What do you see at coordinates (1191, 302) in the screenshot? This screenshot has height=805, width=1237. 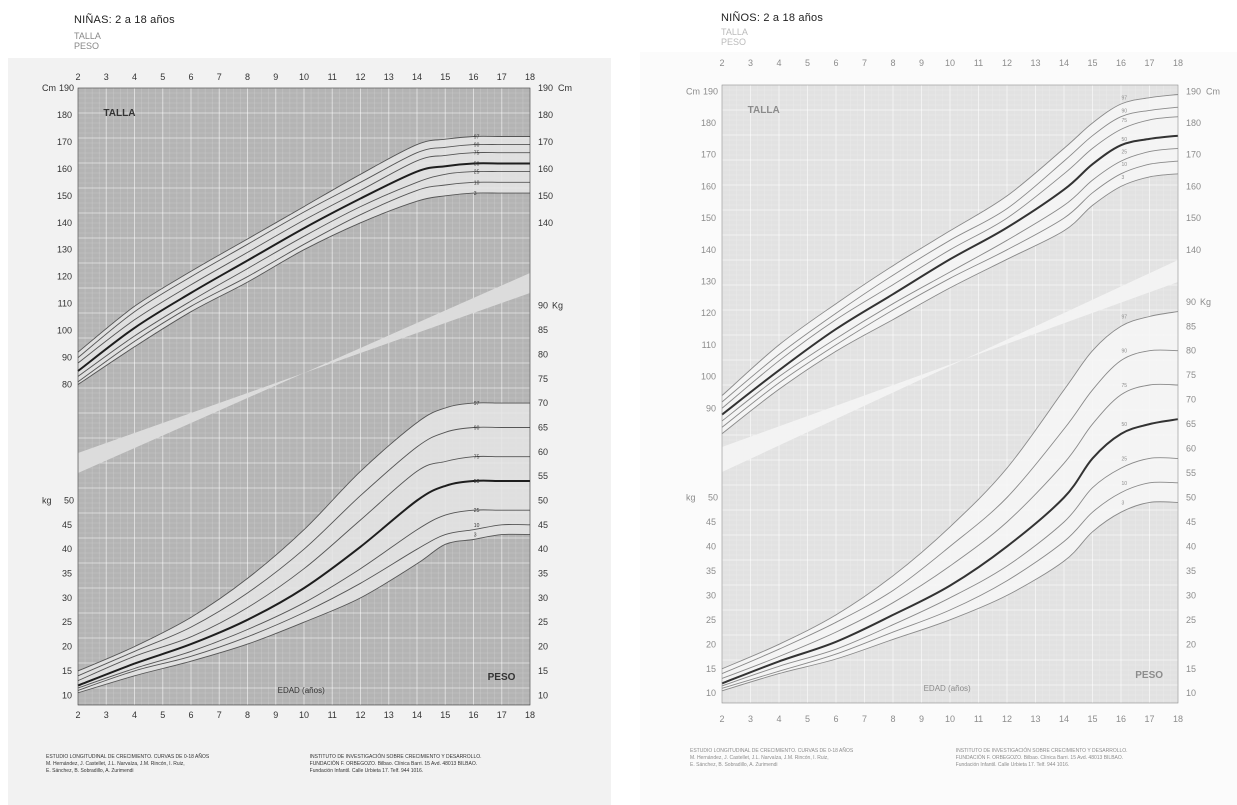 I see `boys-weight-tick-right-90: 90` at bounding box center [1191, 302].